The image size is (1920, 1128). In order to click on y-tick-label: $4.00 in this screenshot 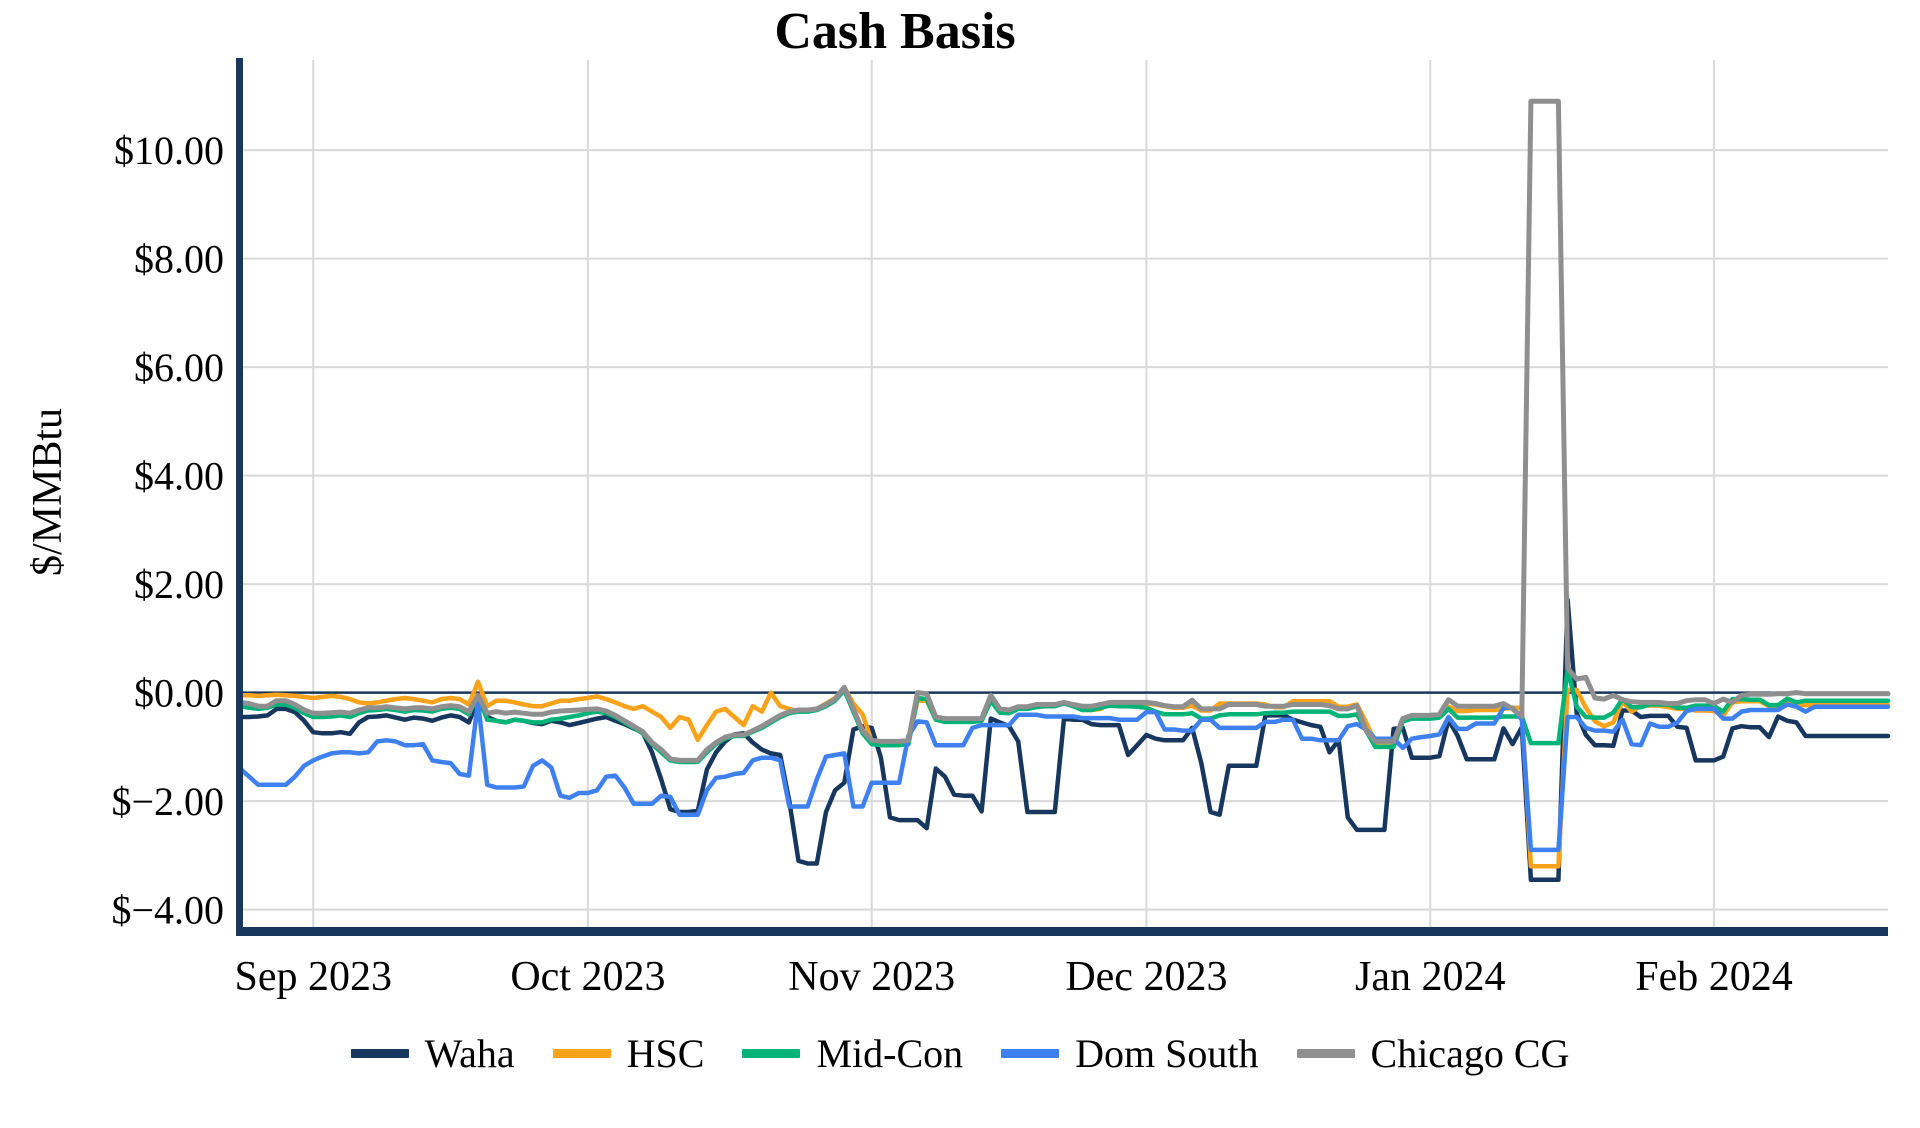, I will do `click(179, 476)`.